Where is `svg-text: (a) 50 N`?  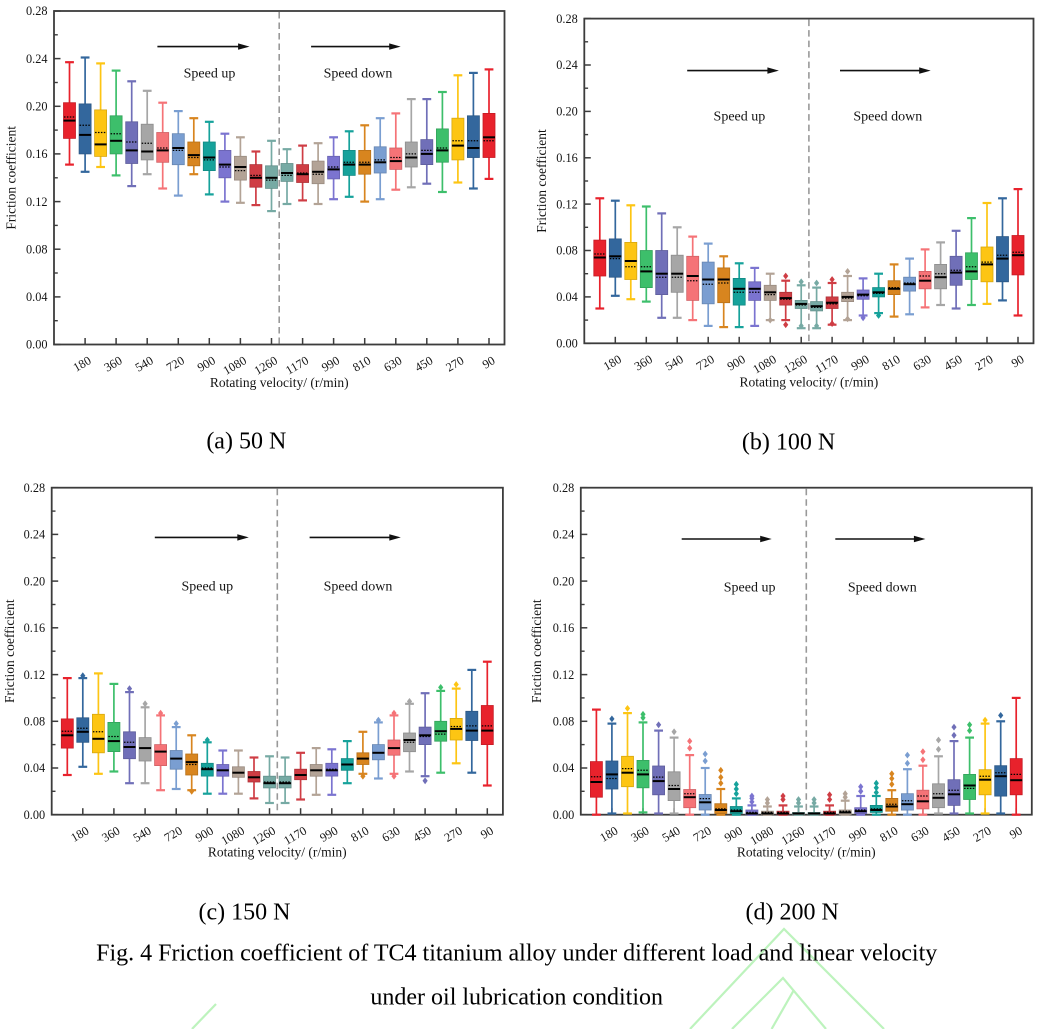 svg-text: (a) 50 N is located at coordinates (246, 442).